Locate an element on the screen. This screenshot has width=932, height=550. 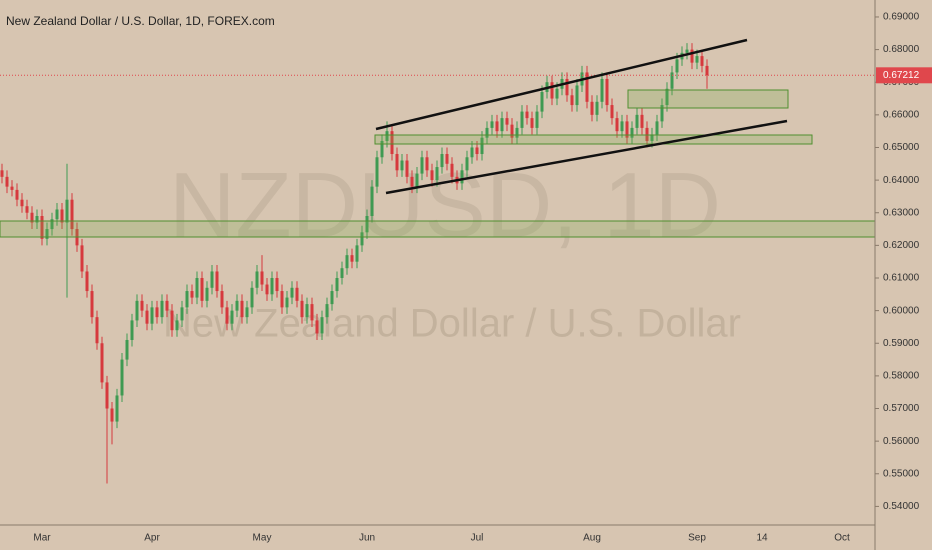
support-zone is located at coordinates (438, 229).